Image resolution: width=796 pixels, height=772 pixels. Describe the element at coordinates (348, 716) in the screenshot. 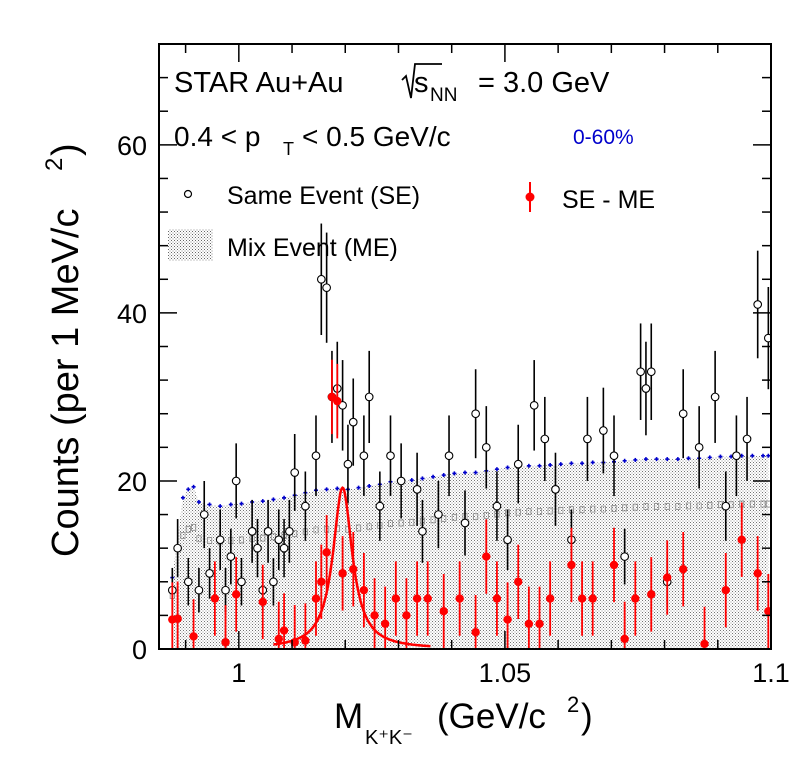

I see `x-axis-title-main: M` at that location.